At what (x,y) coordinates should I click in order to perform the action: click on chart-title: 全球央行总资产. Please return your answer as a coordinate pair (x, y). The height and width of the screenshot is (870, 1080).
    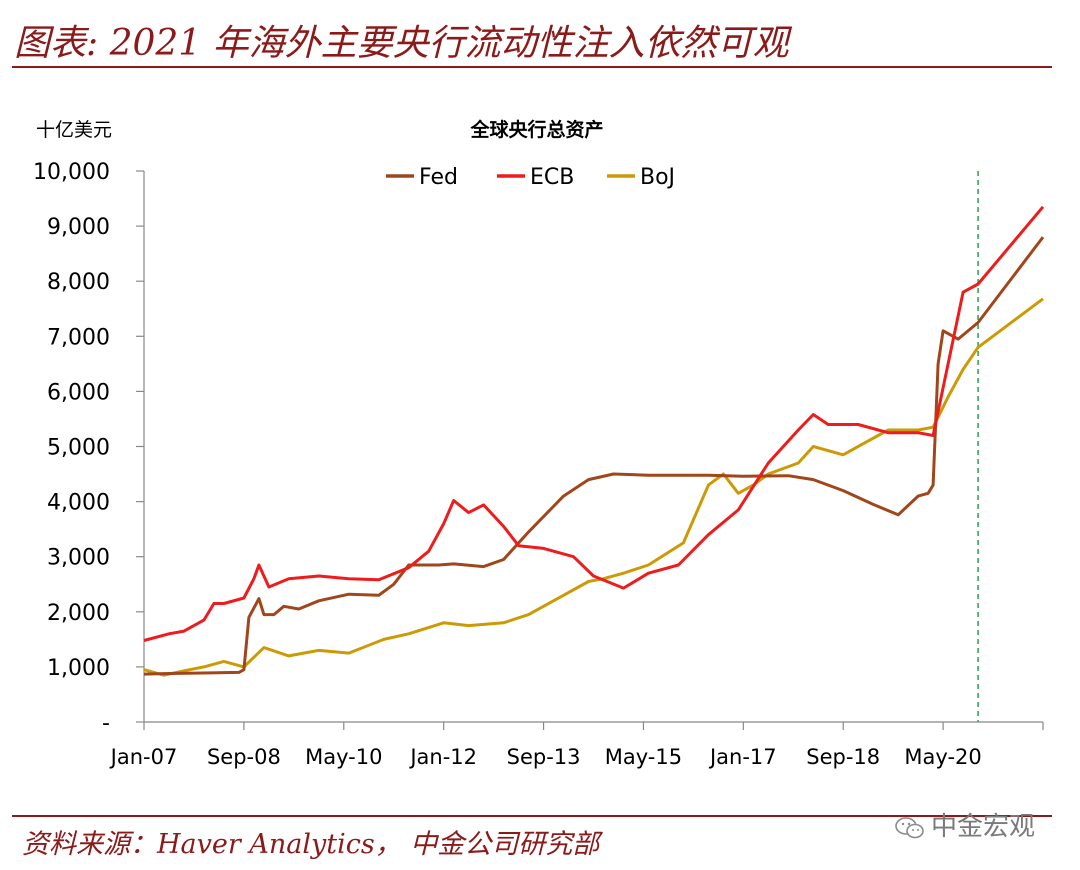
    Looking at the image, I should click on (536, 129).